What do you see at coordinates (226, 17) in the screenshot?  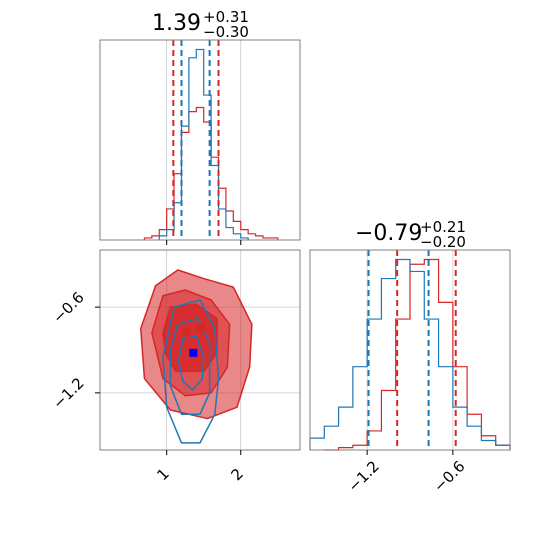 I see `title-p1-upper: +0.31` at bounding box center [226, 17].